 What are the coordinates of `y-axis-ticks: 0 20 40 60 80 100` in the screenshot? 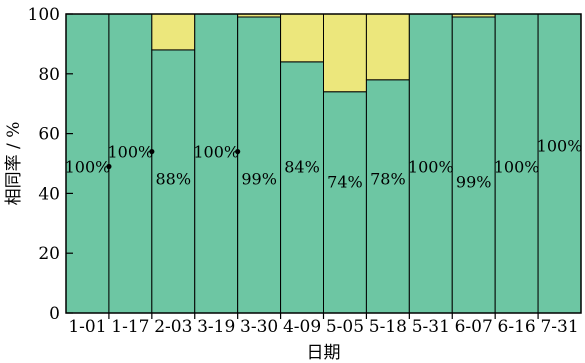 It's located at (50, 164).